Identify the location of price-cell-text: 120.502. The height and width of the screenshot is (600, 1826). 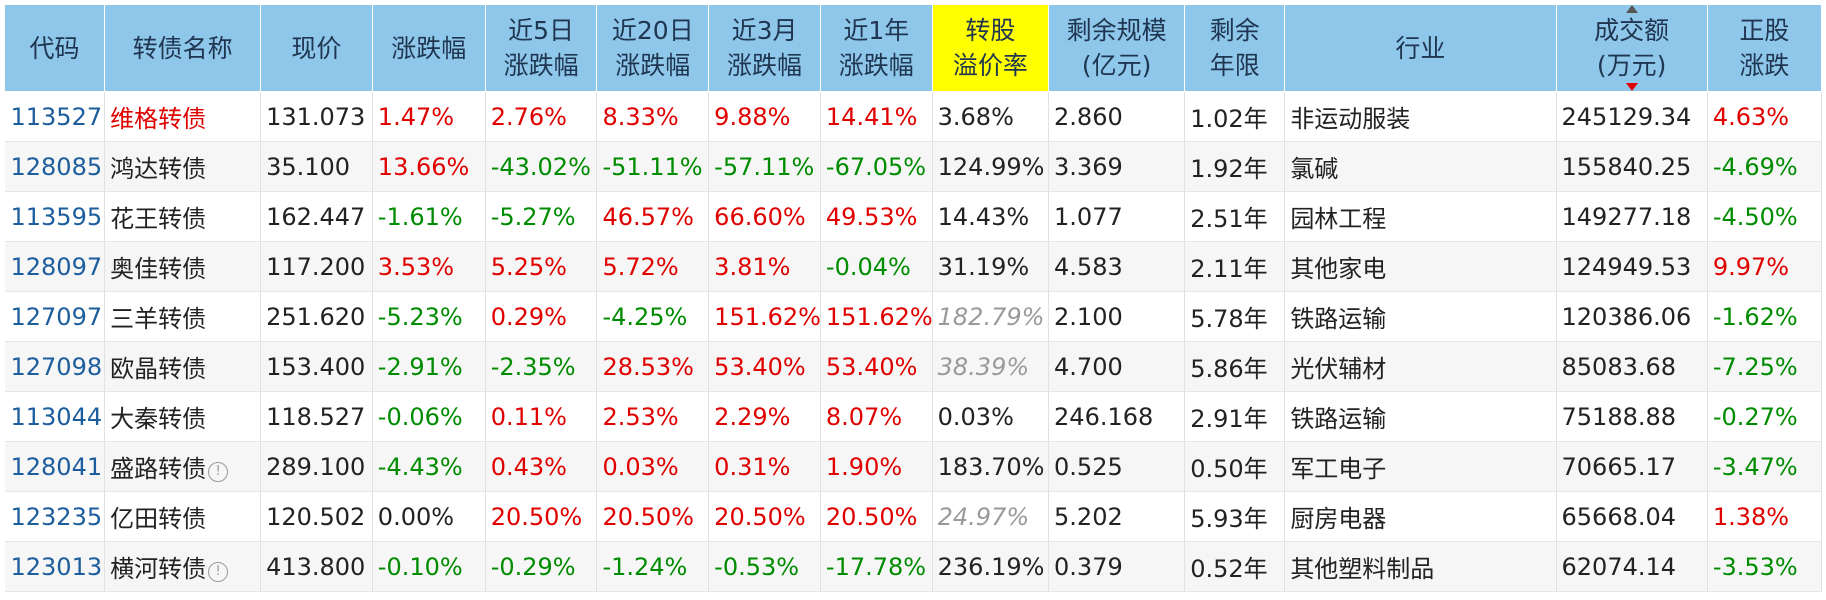
(316, 516).